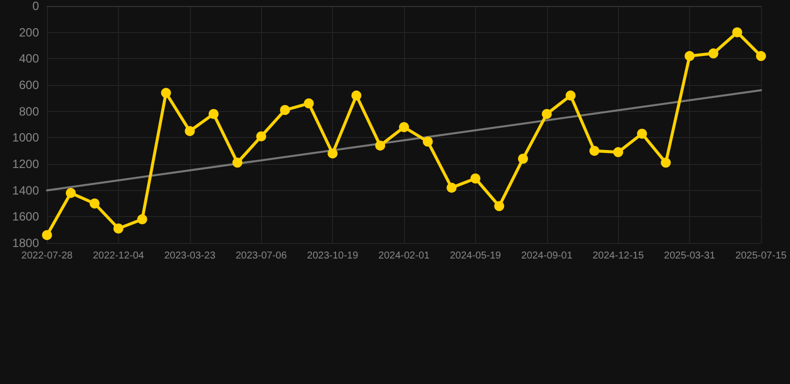  I want to click on x-tick-label: 2023-03-23, so click(190, 256).